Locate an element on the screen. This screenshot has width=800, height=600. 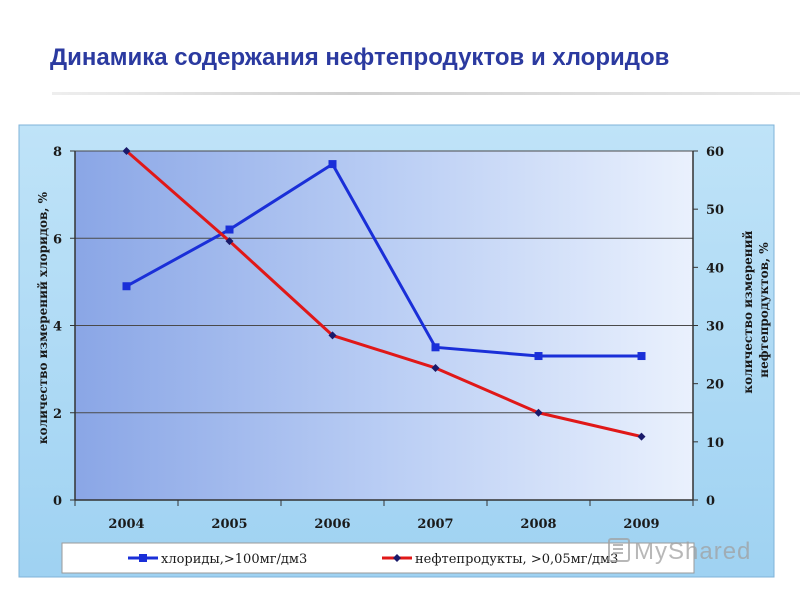
y-right-tick-label: 60 is located at coordinates (715, 152).